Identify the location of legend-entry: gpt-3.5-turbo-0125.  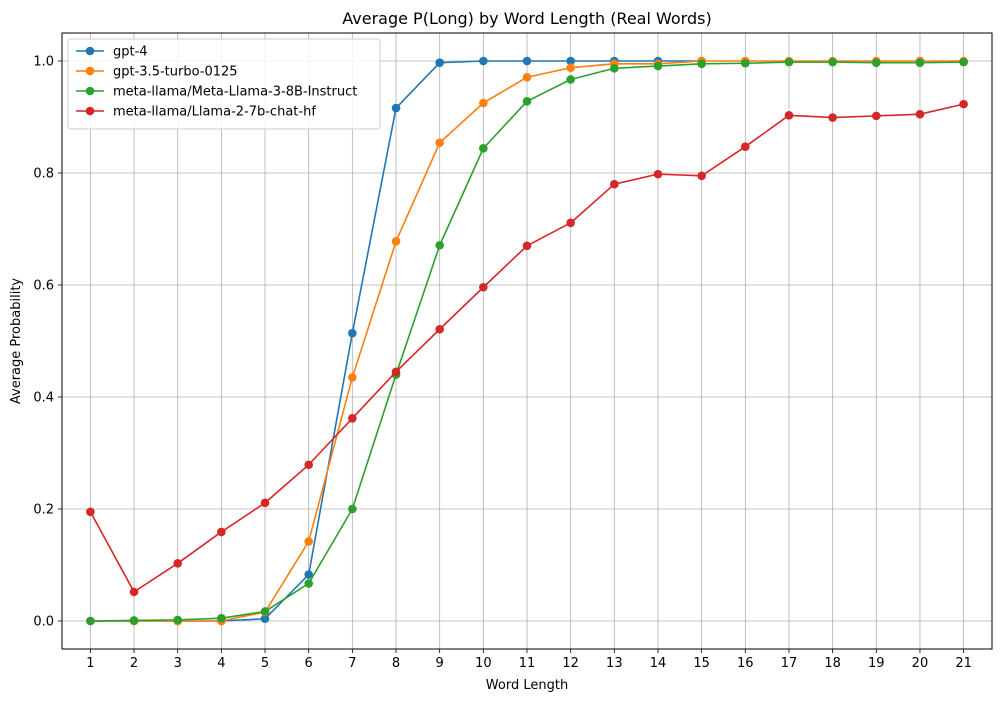
(157, 72).